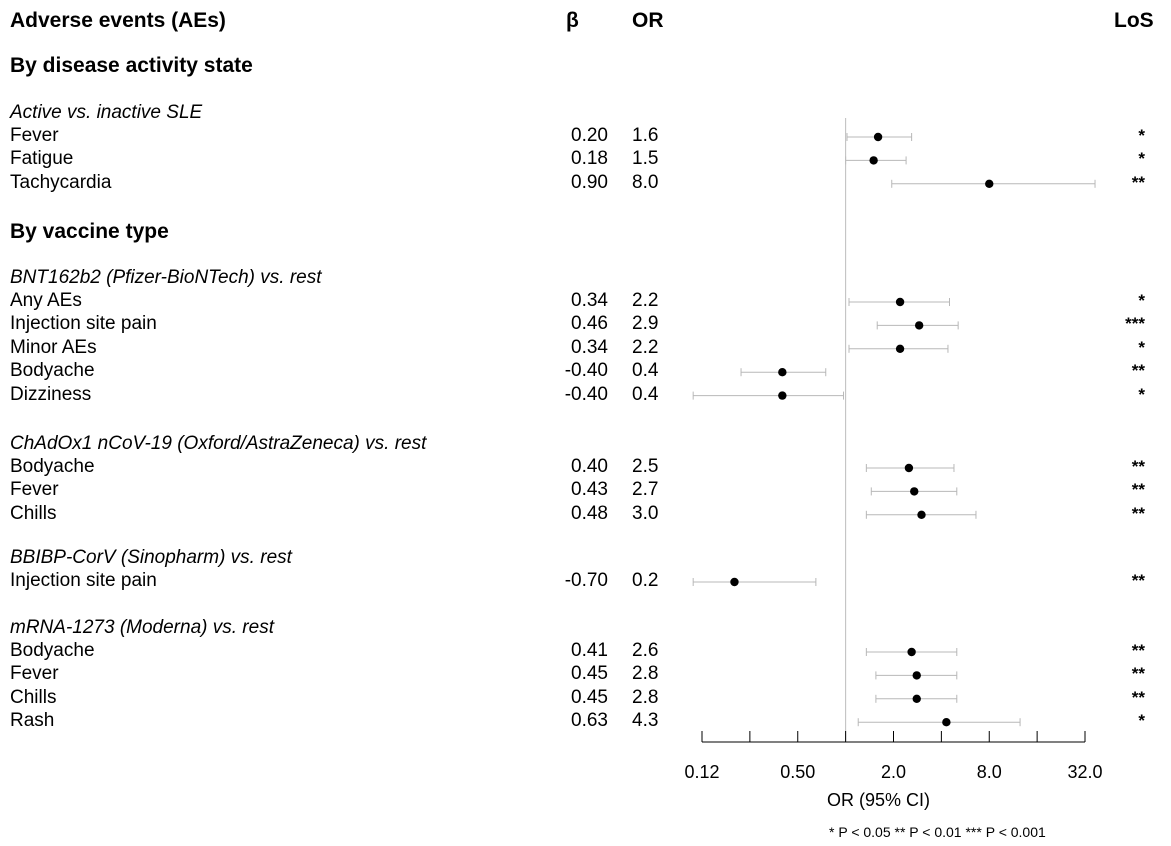  What do you see at coordinates (572, 20) in the screenshot?
I see `header-beta: β` at bounding box center [572, 20].